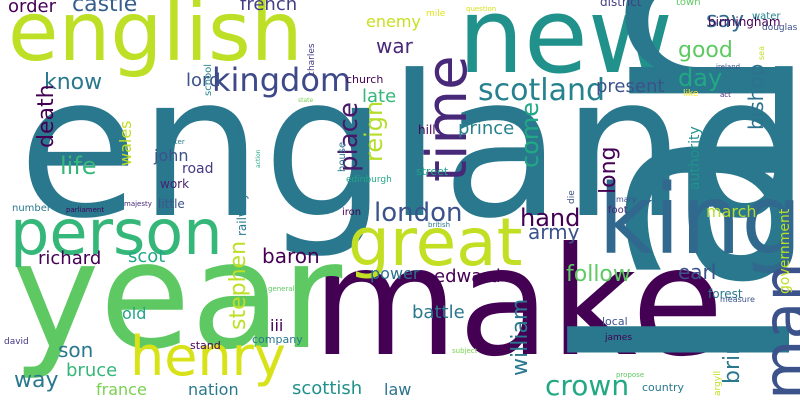 This screenshot has height=400, width=800. What do you see at coordinates (170, 142) in the screenshot?
I see `cloud-word-minister: minister` at bounding box center [170, 142].